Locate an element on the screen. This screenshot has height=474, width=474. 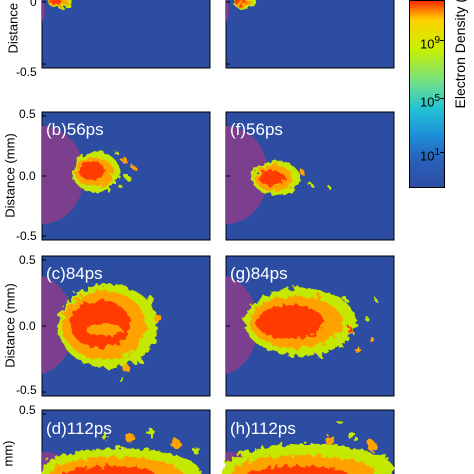
colorbar-tick-label: 10¹ is located at coordinates (430, 155).